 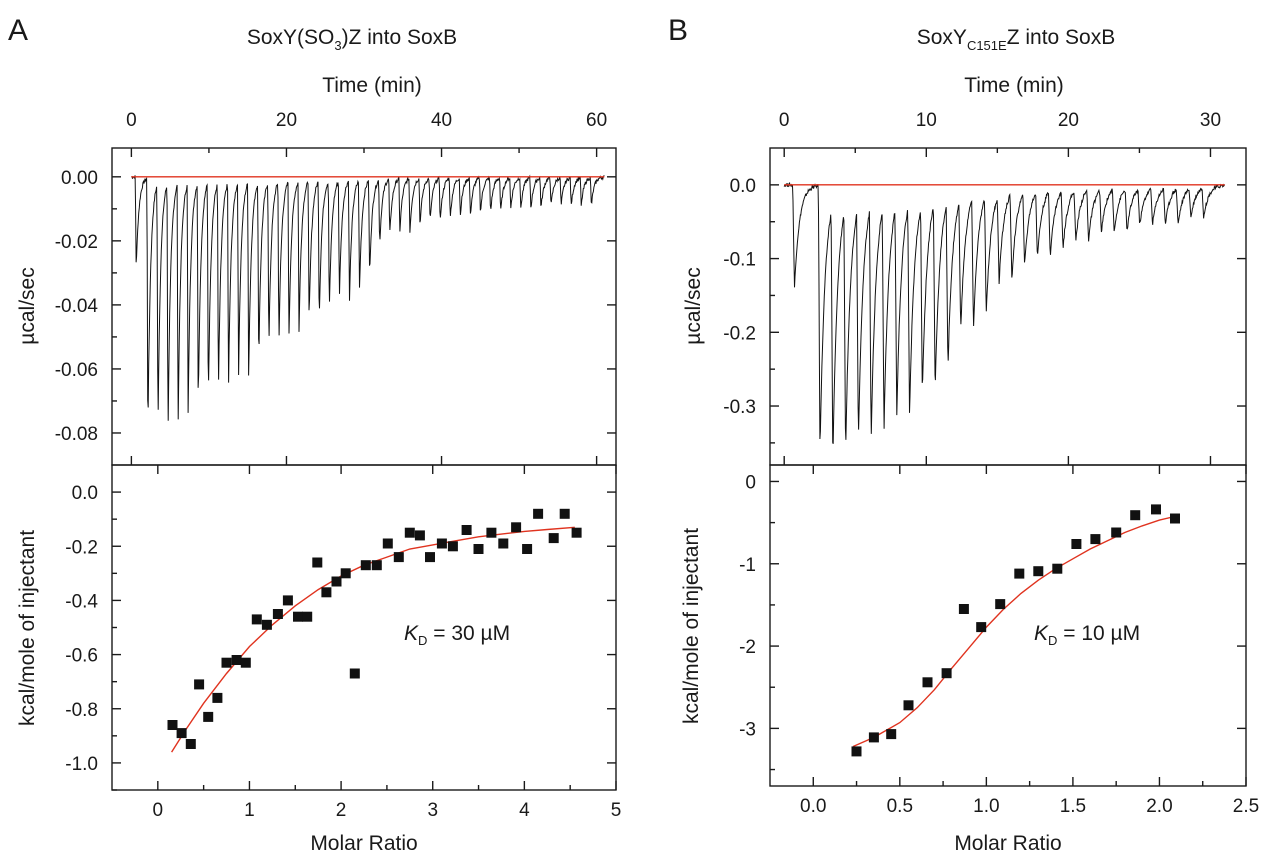 I want to click on panel-a-top-yticks: 0.00 -0.02 -0.04 -0.06 -0.08, so click(x=335, y=306).